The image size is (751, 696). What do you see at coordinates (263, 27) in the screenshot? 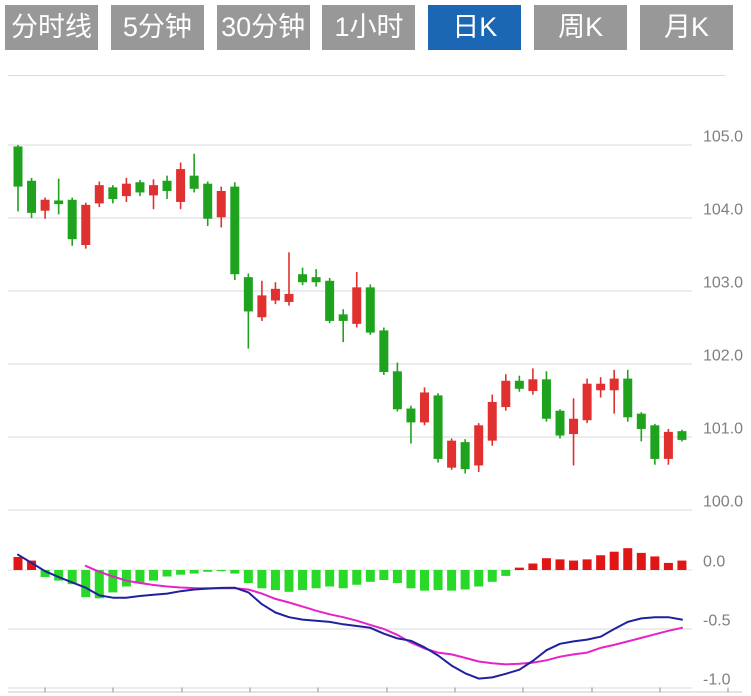
I see `tab-30min: 30分钟` at bounding box center [263, 27].